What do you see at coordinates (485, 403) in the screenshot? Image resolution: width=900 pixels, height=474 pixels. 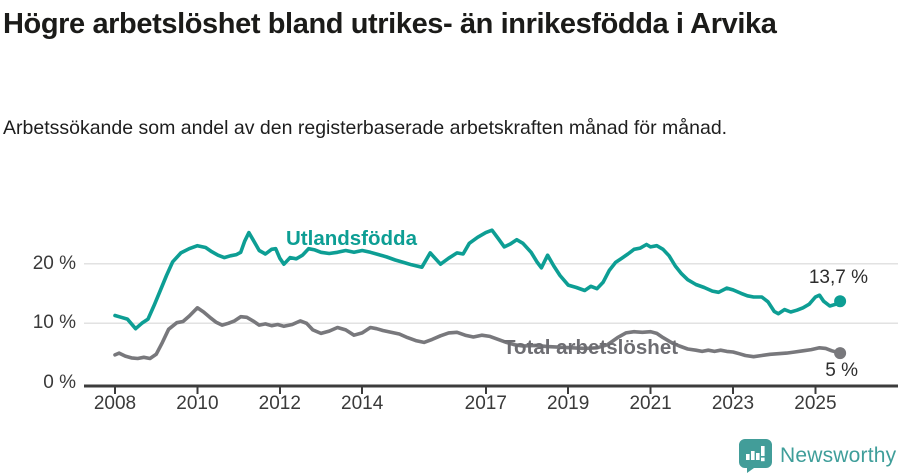 I see `x-axis-tick-label: 2017` at bounding box center [485, 403].